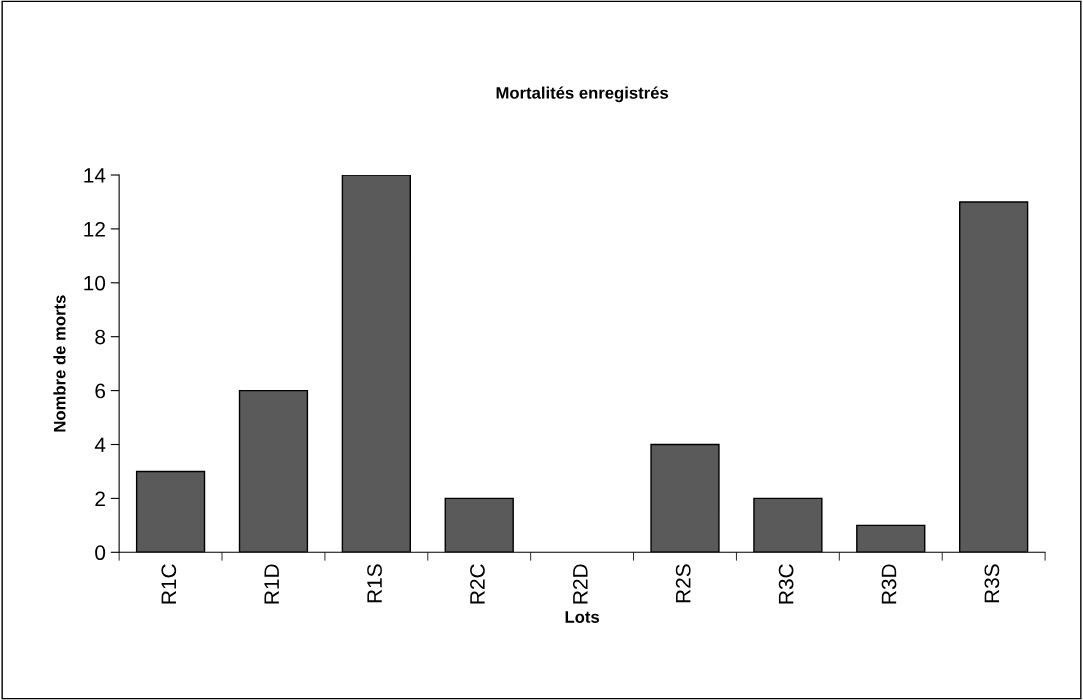 The width and height of the screenshot is (1083, 700). Describe the element at coordinates (477, 584) in the screenshot. I see `x-tick-label: R2C` at that location.